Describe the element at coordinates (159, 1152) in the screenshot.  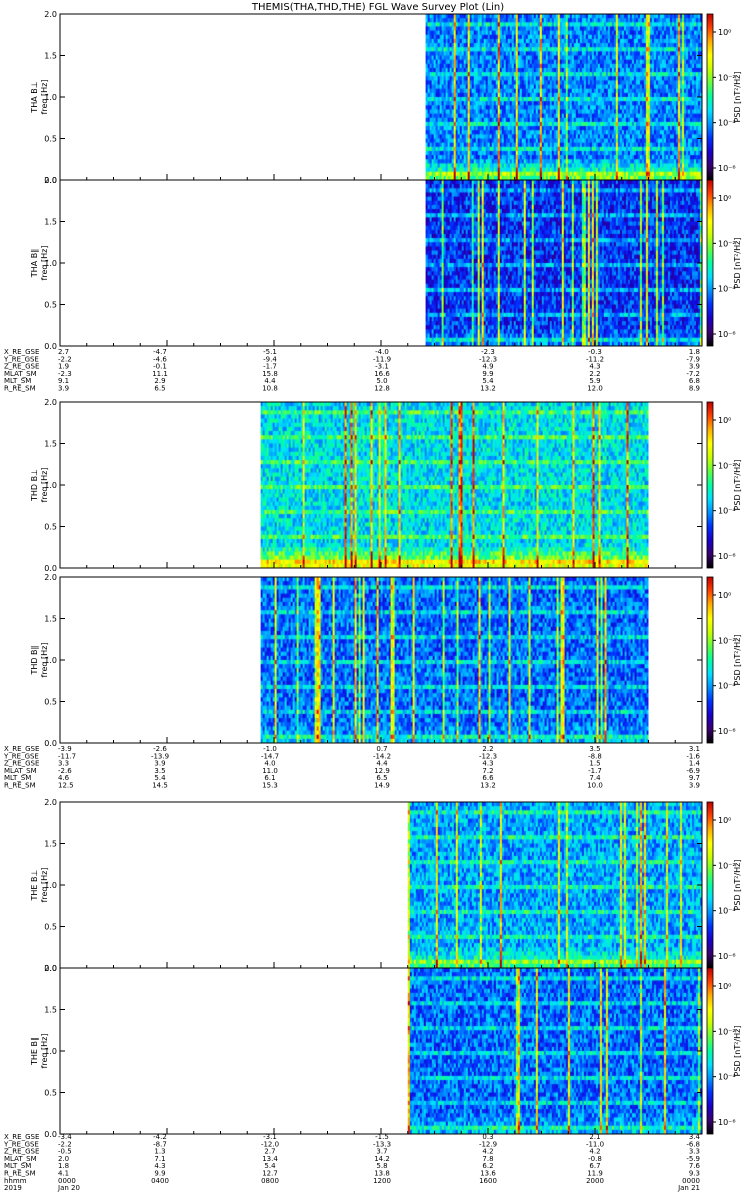
I see `ephemeris-value: 1.3` at that location.